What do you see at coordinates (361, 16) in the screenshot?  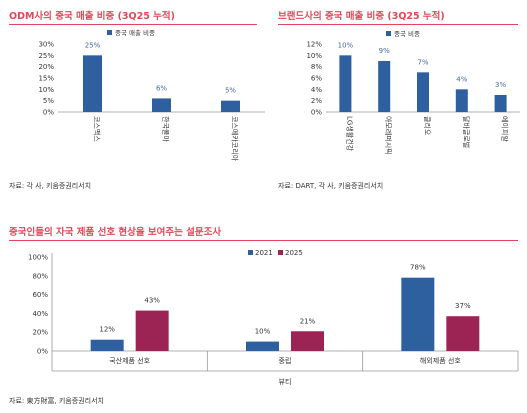 I see `brand-chart-title: 브랜드사의 중국 매출 비중 (3Q25 누적)` at bounding box center [361, 16].